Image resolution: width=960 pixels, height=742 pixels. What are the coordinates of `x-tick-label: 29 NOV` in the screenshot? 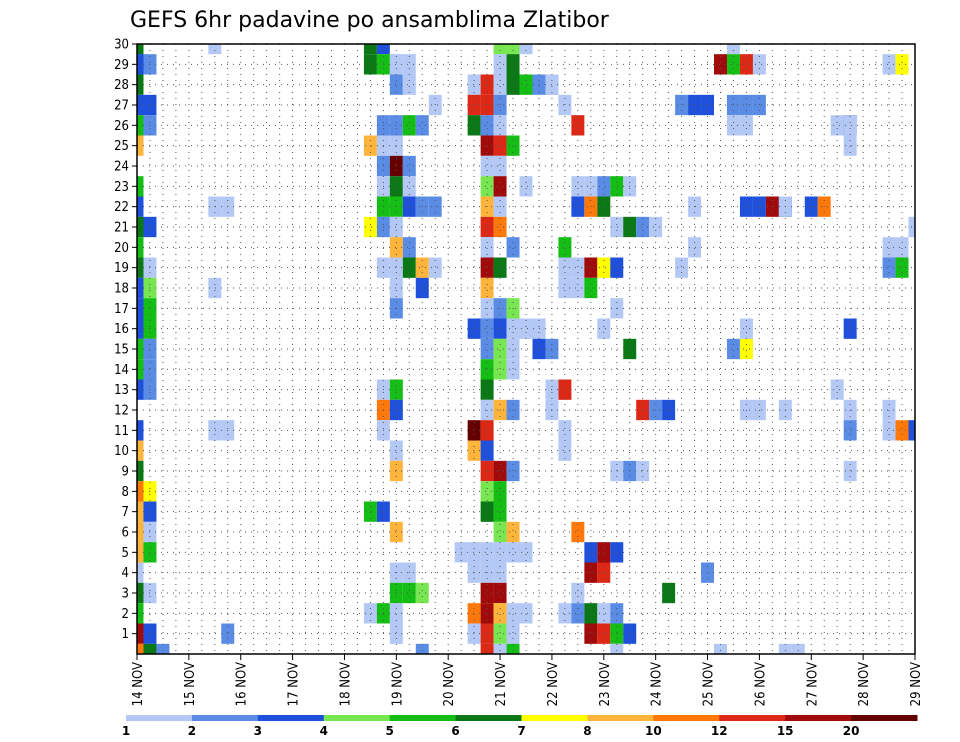 It's located at (916, 684).